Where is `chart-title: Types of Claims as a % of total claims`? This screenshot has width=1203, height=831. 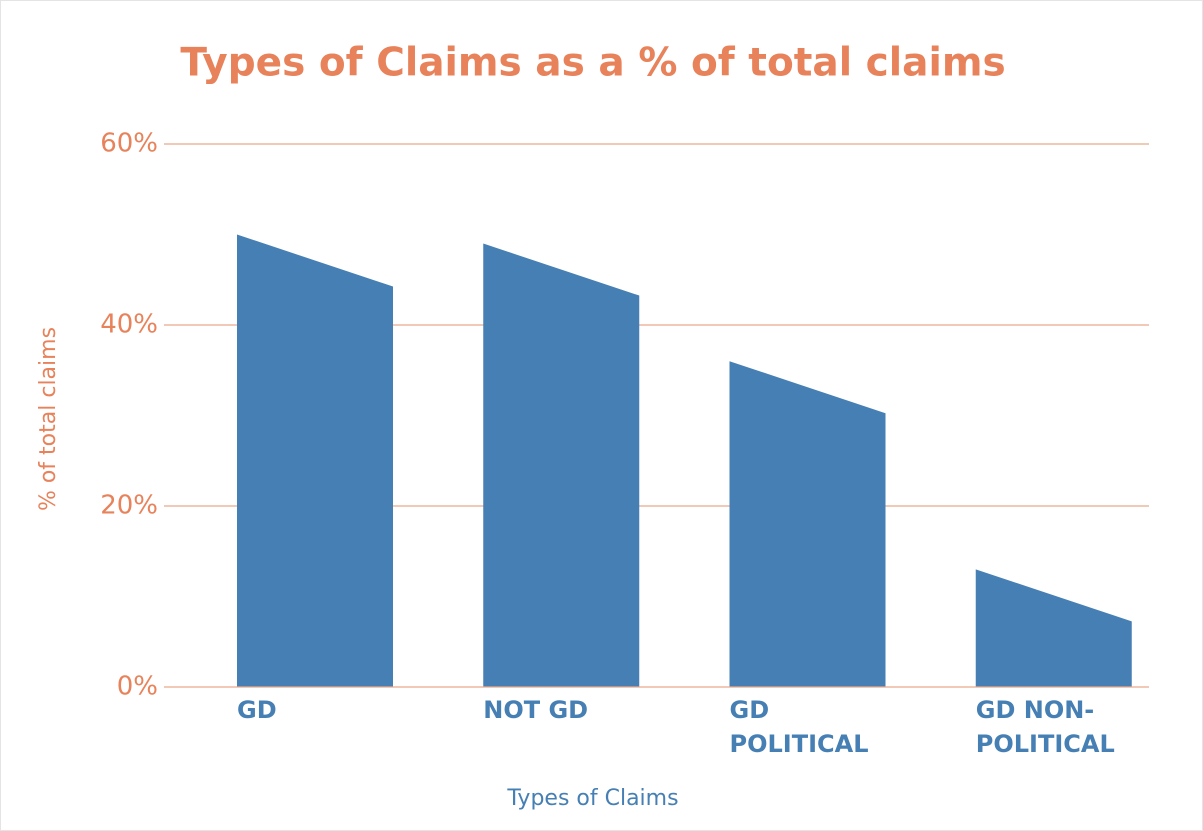
chart-title: Types of Claims as a % of total claims is located at coordinates (592, 63).